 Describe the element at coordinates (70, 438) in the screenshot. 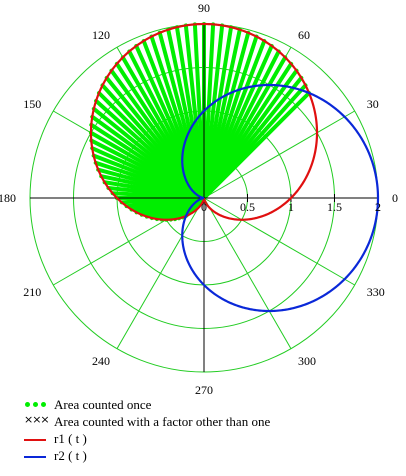

I see `legend-label: r1 ( t )` at that location.